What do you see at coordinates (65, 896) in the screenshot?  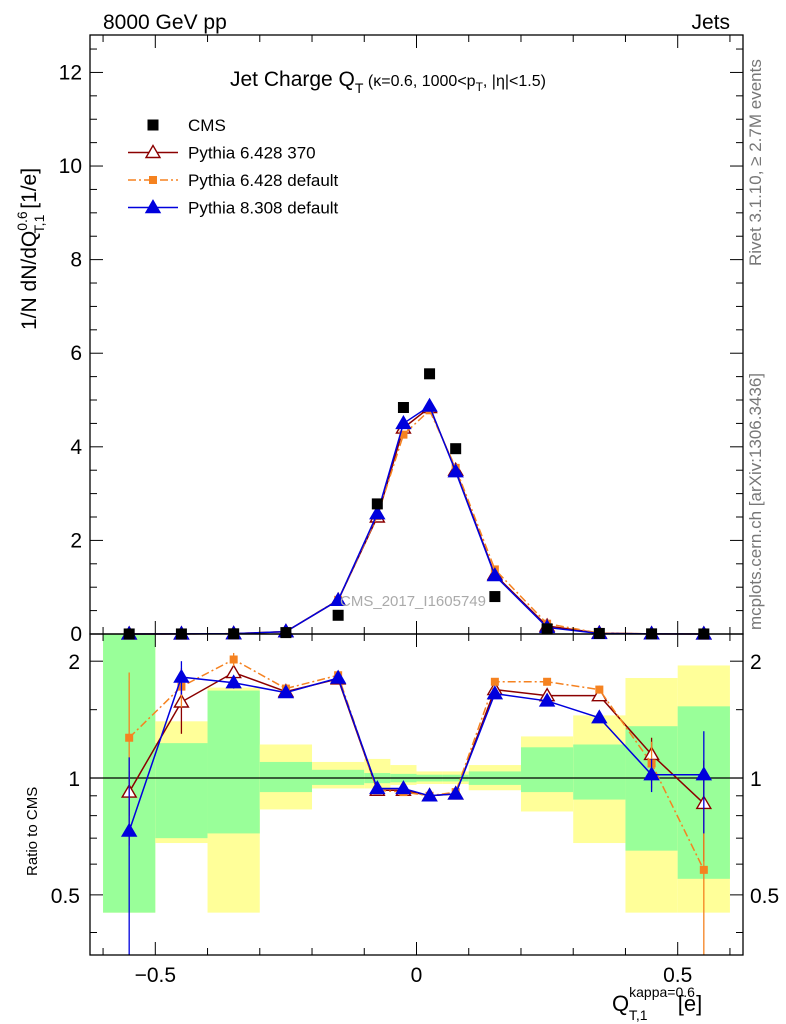 I see `ratio-tick-label-left: 0.5` at bounding box center [65, 896].